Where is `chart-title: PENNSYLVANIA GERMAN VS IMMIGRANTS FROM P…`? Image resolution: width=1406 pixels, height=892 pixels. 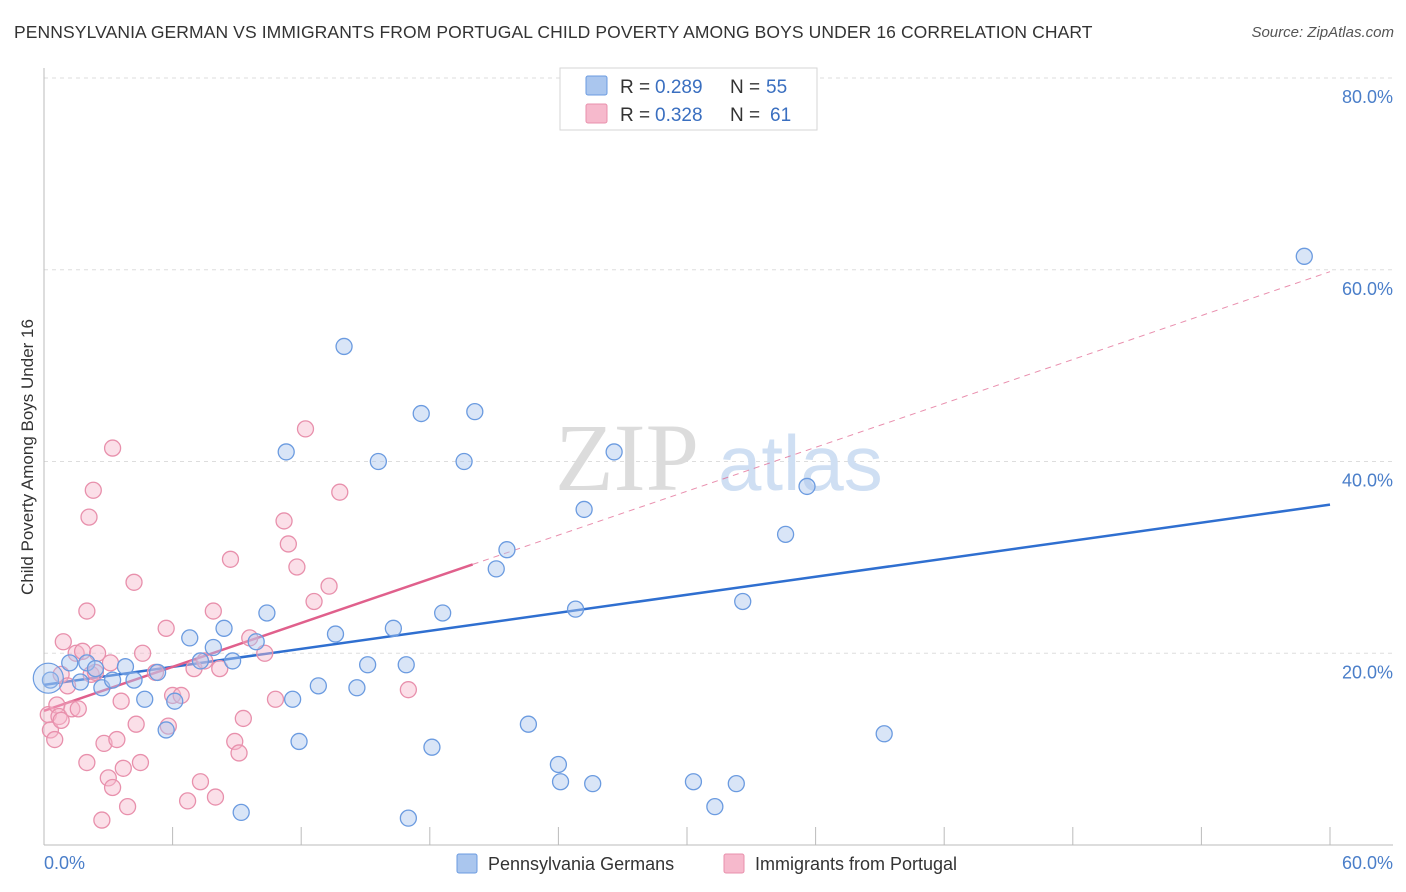 chart-title: PENNSYLVANIA GERMAN VS IMMIGRANTS FROM P… is located at coordinates (553, 32).